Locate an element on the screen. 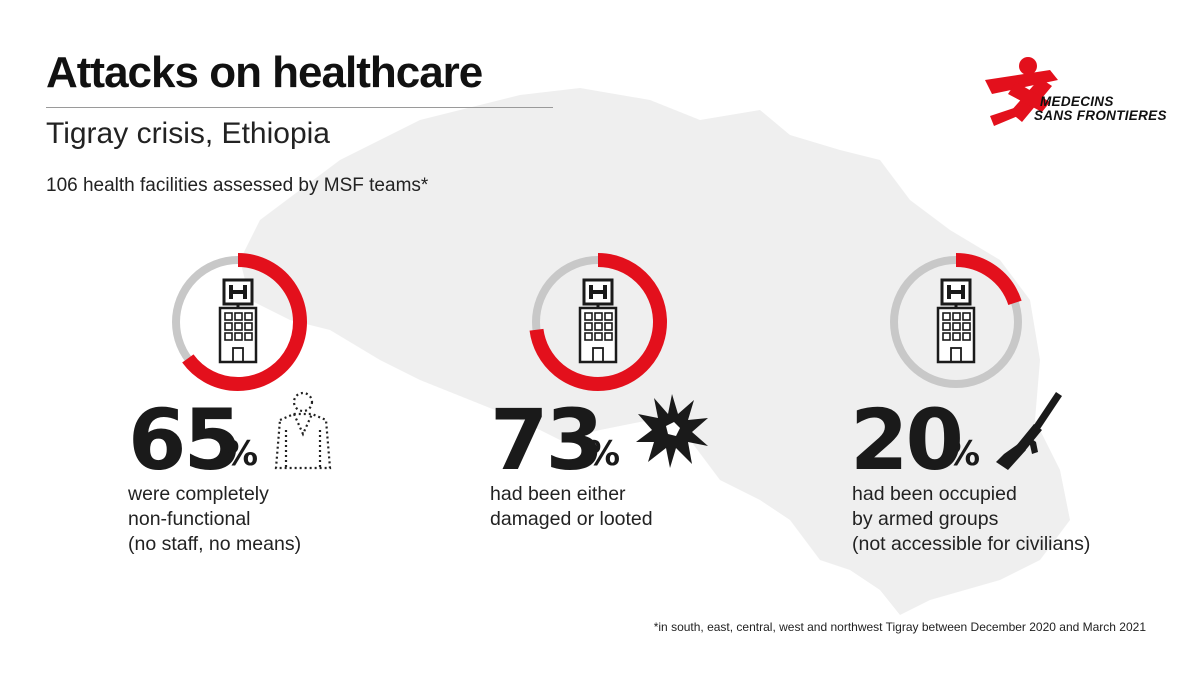 This screenshot has width=1200, height=675. caption-line: had been either is located at coordinates (558, 494).